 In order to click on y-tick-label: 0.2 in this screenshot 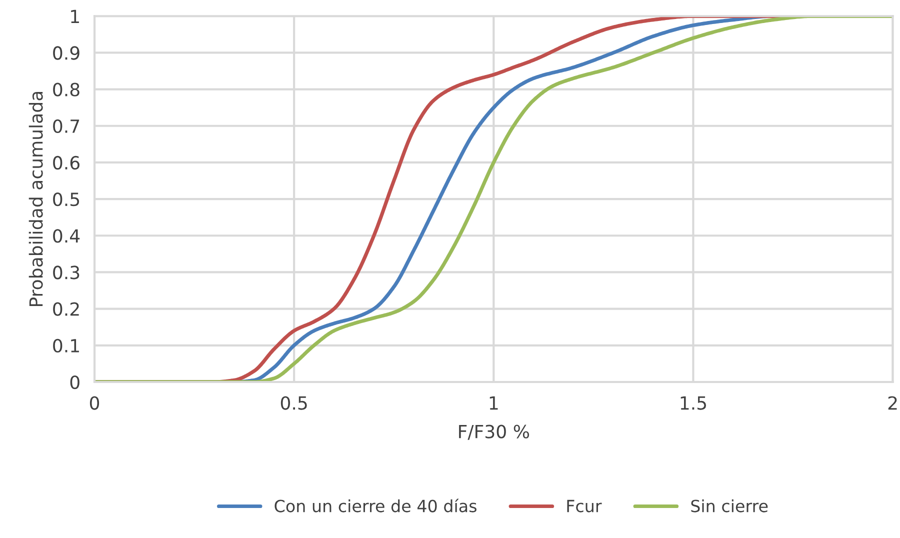, I will do `click(66, 309)`.